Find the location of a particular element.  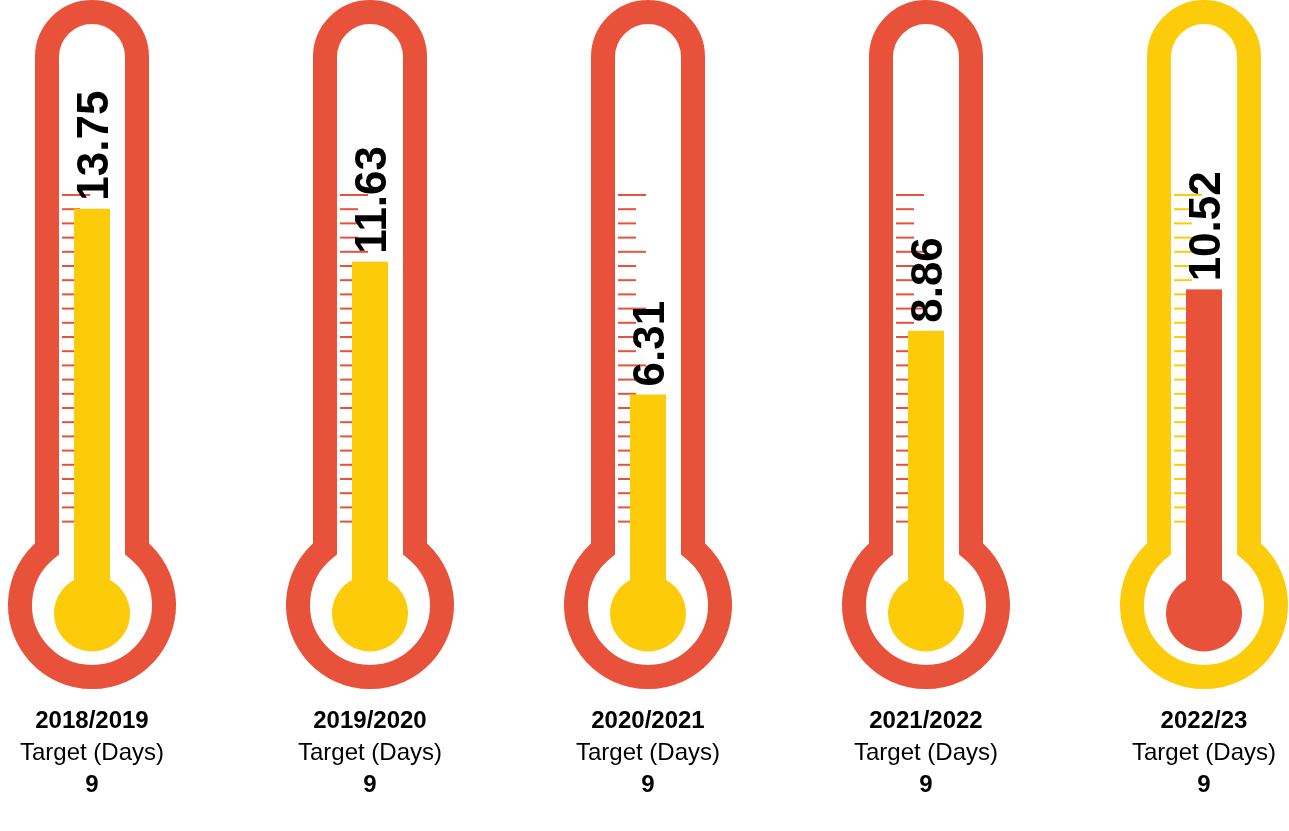

data-label: 11.63 is located at coordinates (370, 199).